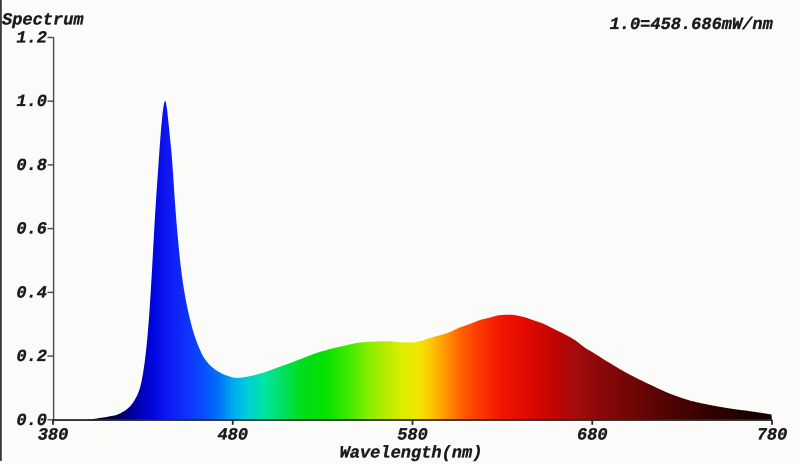  What do you see at coordinates (31, 102) in the screenshot?
I see `svg-text: 1.0` at bounding box center [31, 102].